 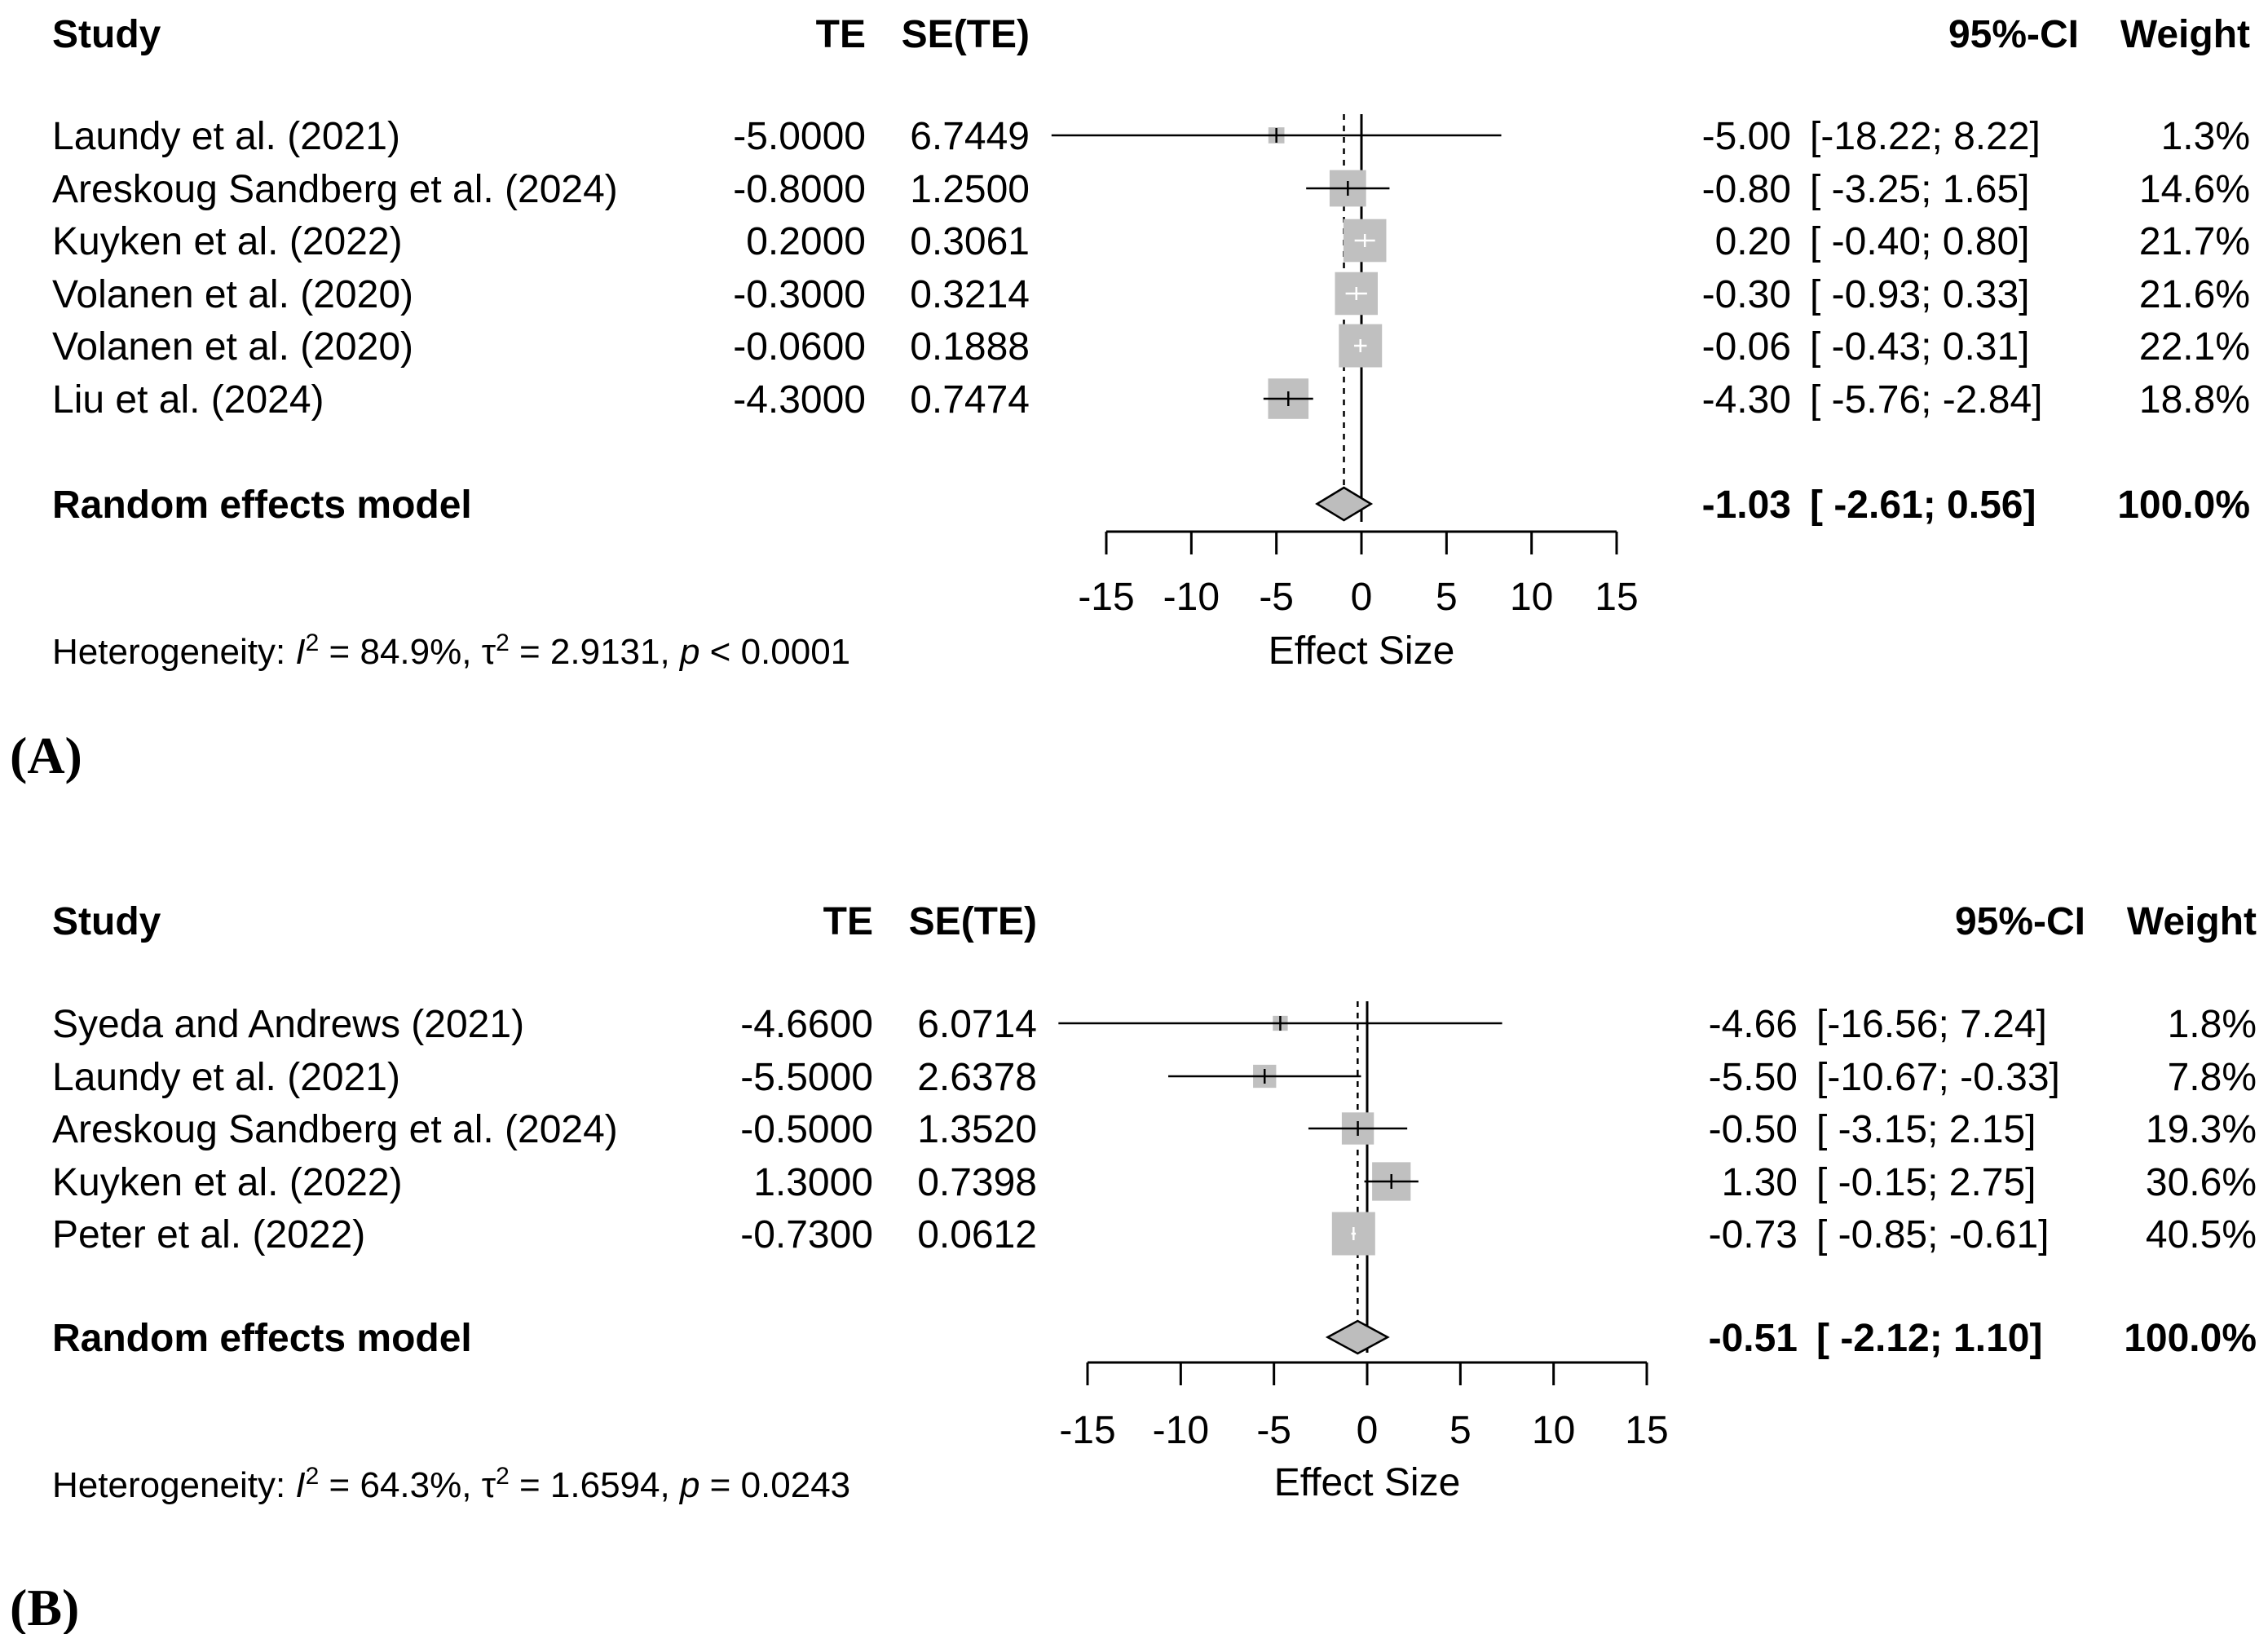 I want to click on study-te: -0.3000, so click(x=799, y=294).